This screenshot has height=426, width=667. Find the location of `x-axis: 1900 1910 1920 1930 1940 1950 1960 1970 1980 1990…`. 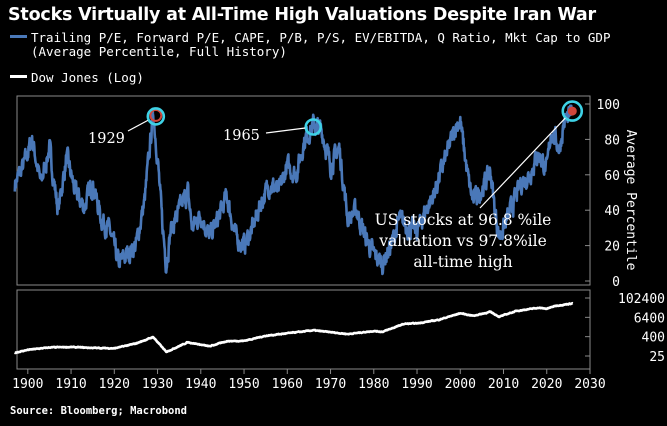

x-axis: 1900 1910 1920 1930 1940 1950 1960 1970 1980 1990… is located at coordinates (309, 380).